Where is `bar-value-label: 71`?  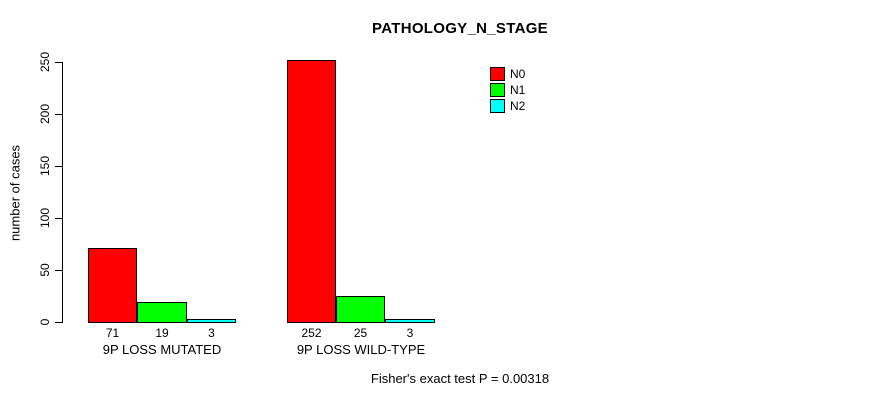
bar-value-label: 71 is located at coordinates (112, 333).